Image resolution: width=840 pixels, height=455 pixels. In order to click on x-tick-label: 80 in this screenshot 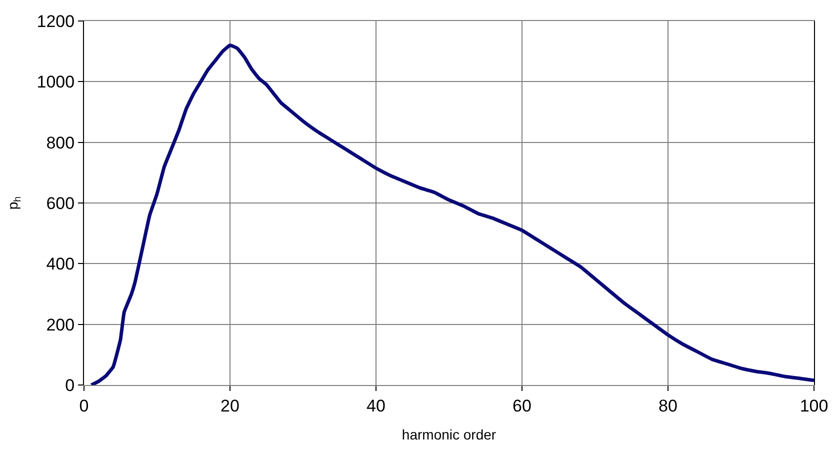, I will do `click(668, 406)`.